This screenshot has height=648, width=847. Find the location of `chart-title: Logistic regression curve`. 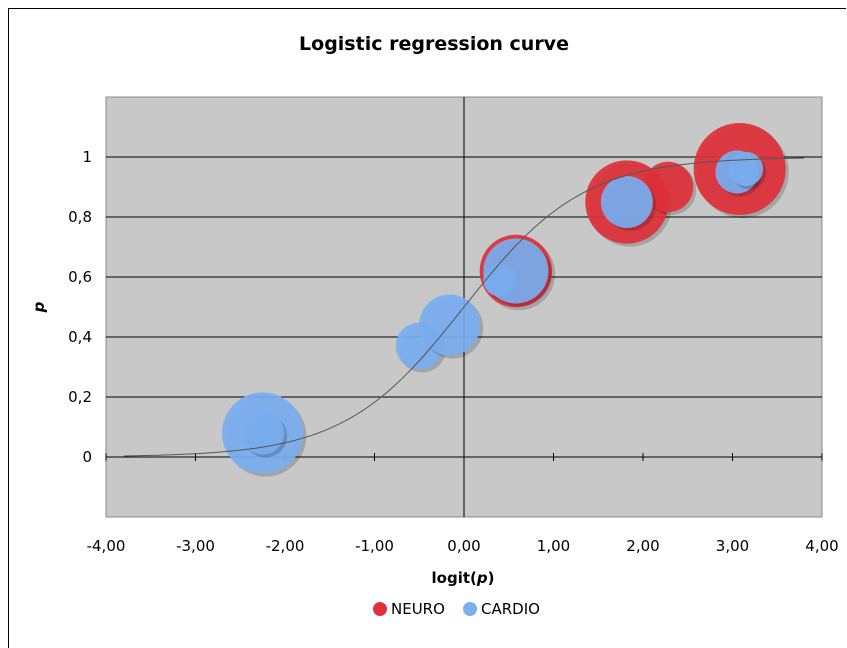

chart-title: Logistic regression curve is located at coordinates (434, 44).